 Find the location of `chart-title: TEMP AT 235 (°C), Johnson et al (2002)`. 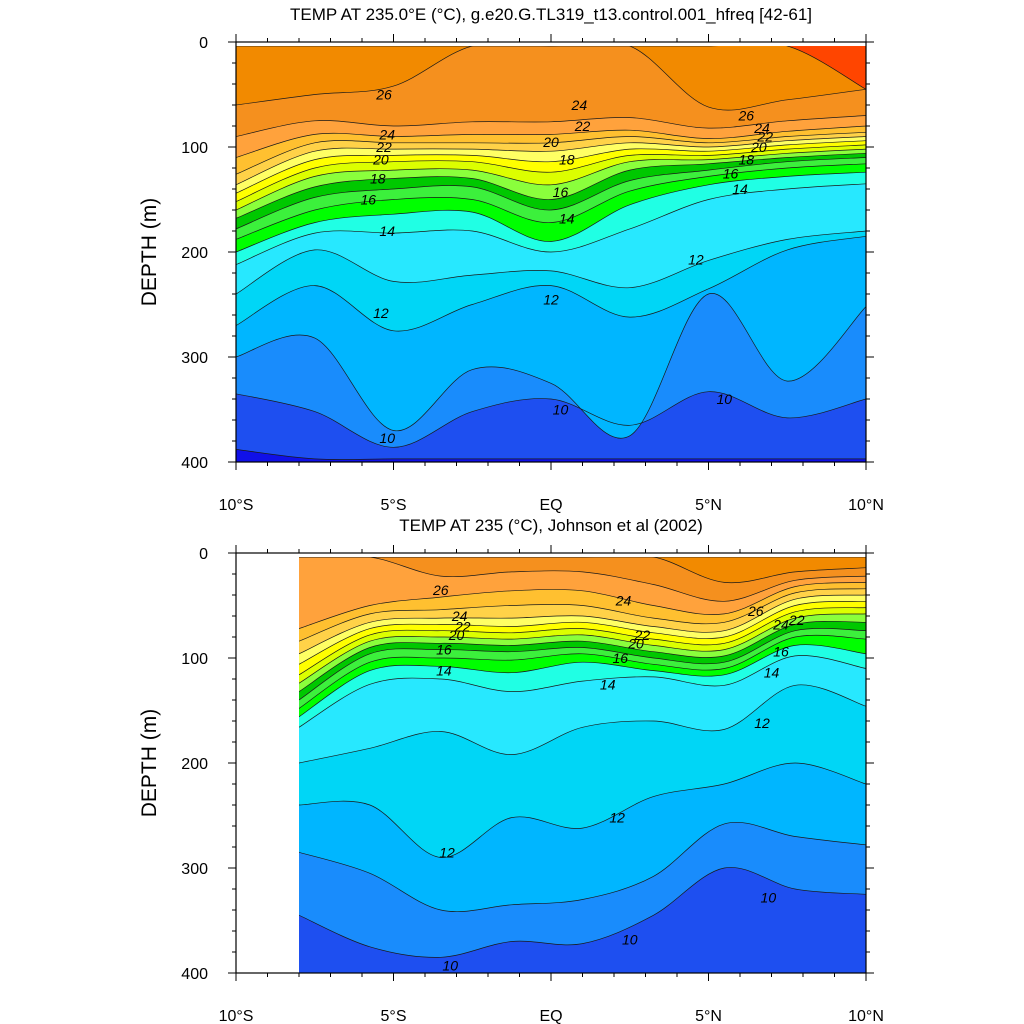

chart-title: TEMP AT 235 (°C), Johnson et al (2002) is located at coordinates (551, 525).